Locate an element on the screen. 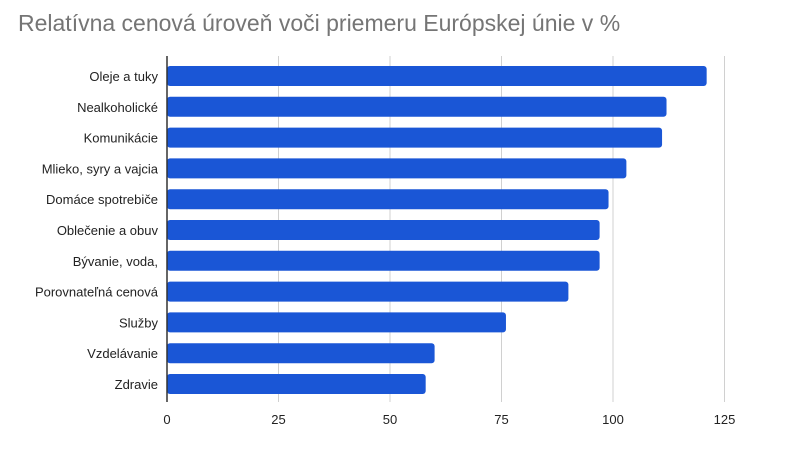 The width and height of the screenshot is (792, 460). x-tick-label: 125 is located at coordinates (725, 419).